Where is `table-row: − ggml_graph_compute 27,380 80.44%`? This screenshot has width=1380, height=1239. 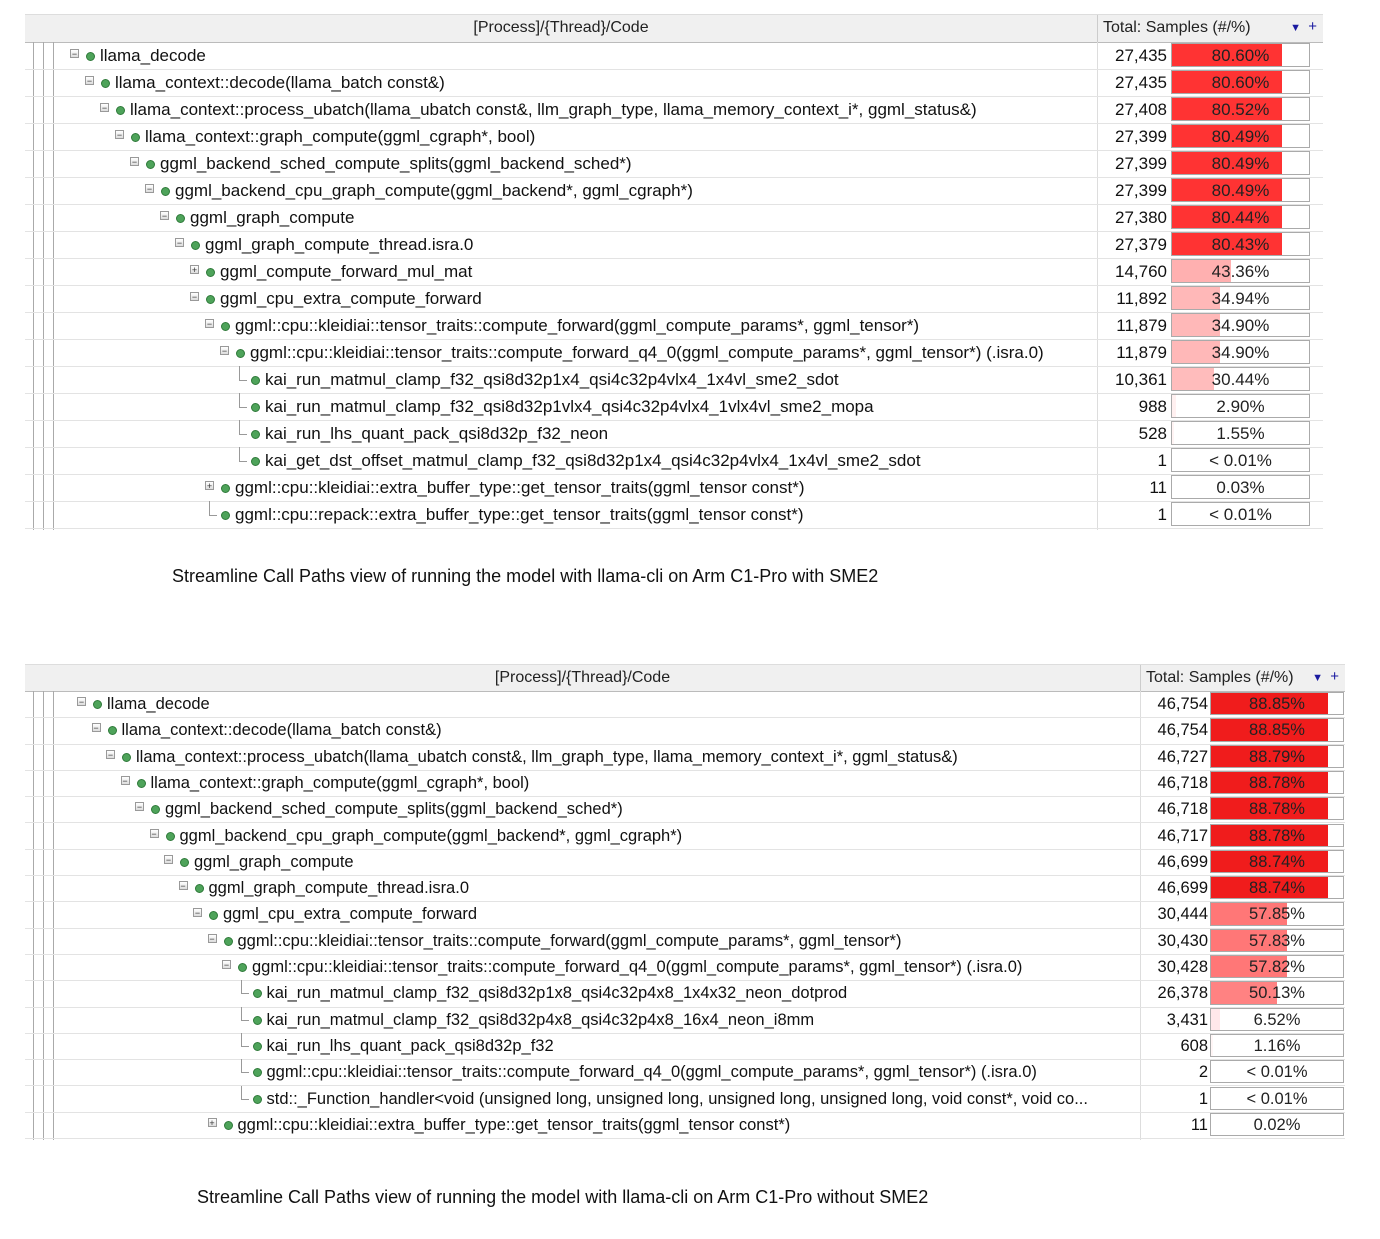
table-row: − ggml_graph_compute 27,380 80.44% is located at coordinates (674, 218).